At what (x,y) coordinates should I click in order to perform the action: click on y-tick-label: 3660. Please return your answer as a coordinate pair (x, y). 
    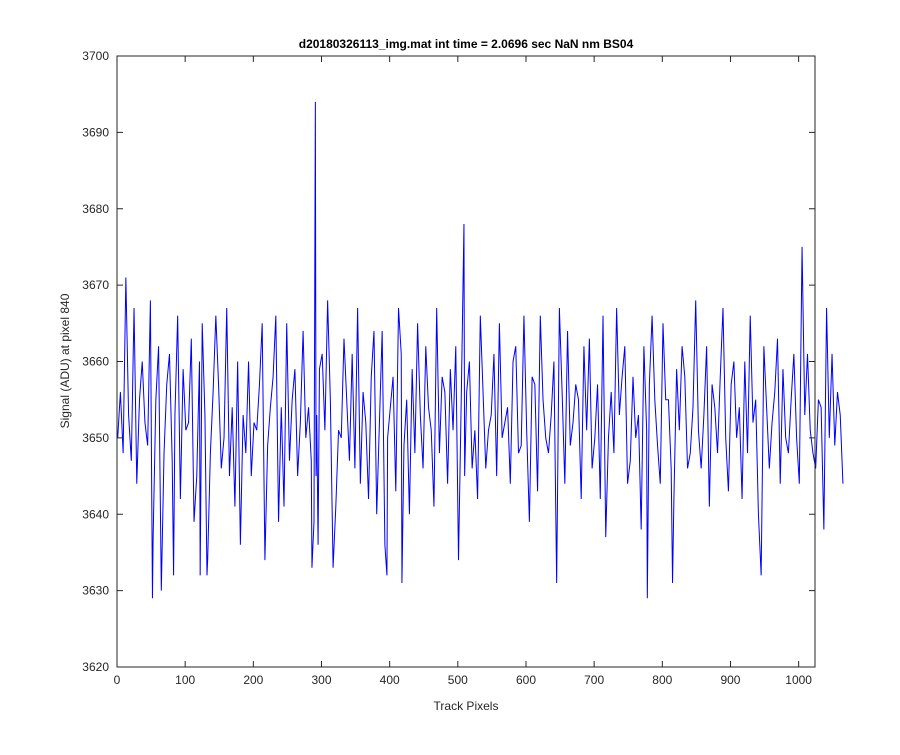
    Looking at the image, I should click on (95, 362).